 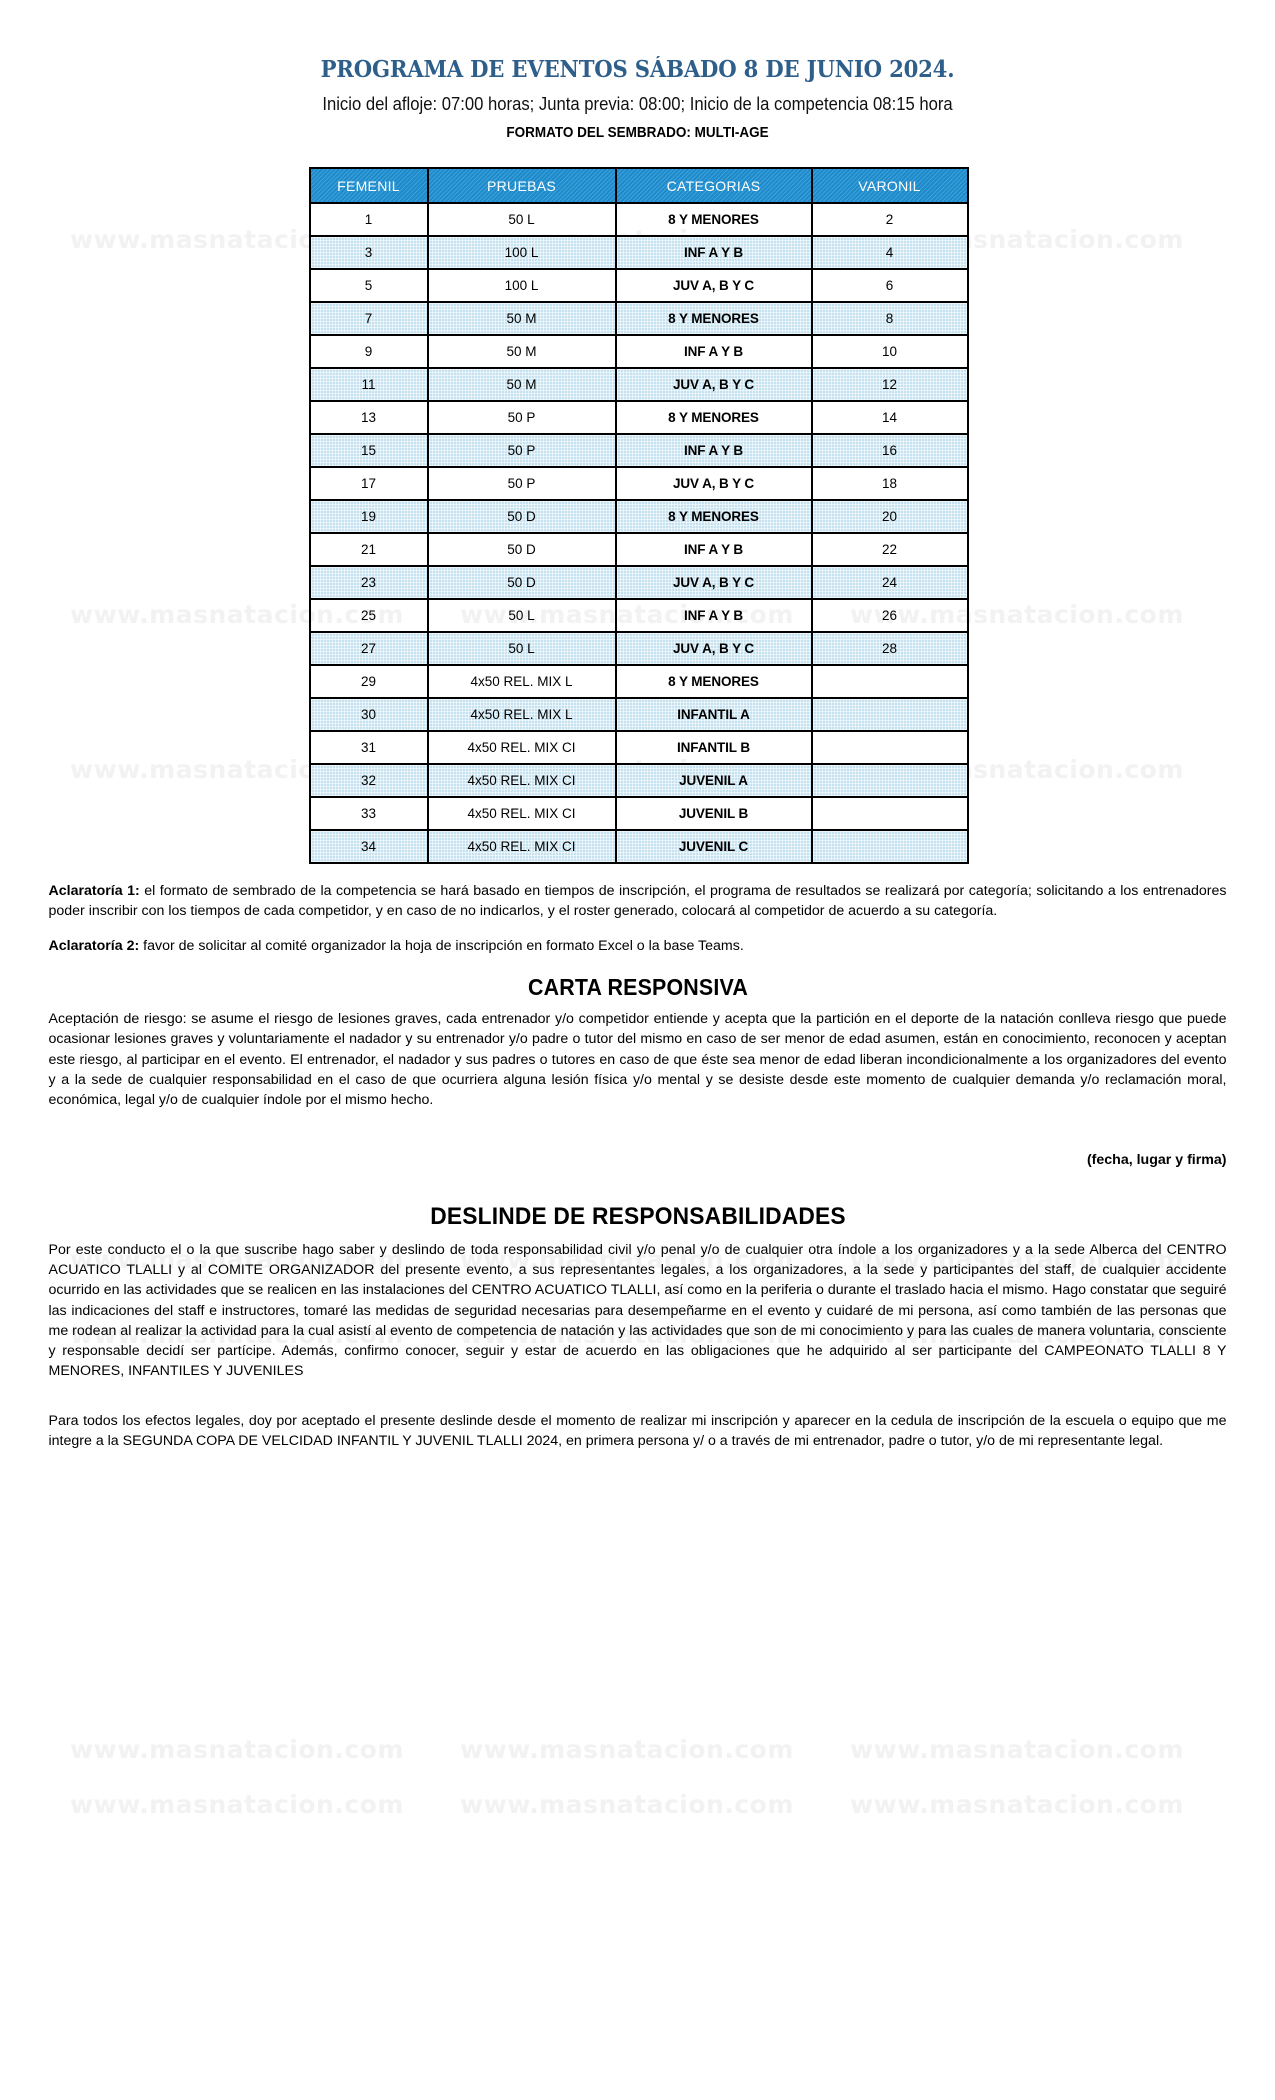 What do you see at coordinates (889, 285) in the screenshot?
I see `cell-varonil: 6` at bounding box center [889, 285].